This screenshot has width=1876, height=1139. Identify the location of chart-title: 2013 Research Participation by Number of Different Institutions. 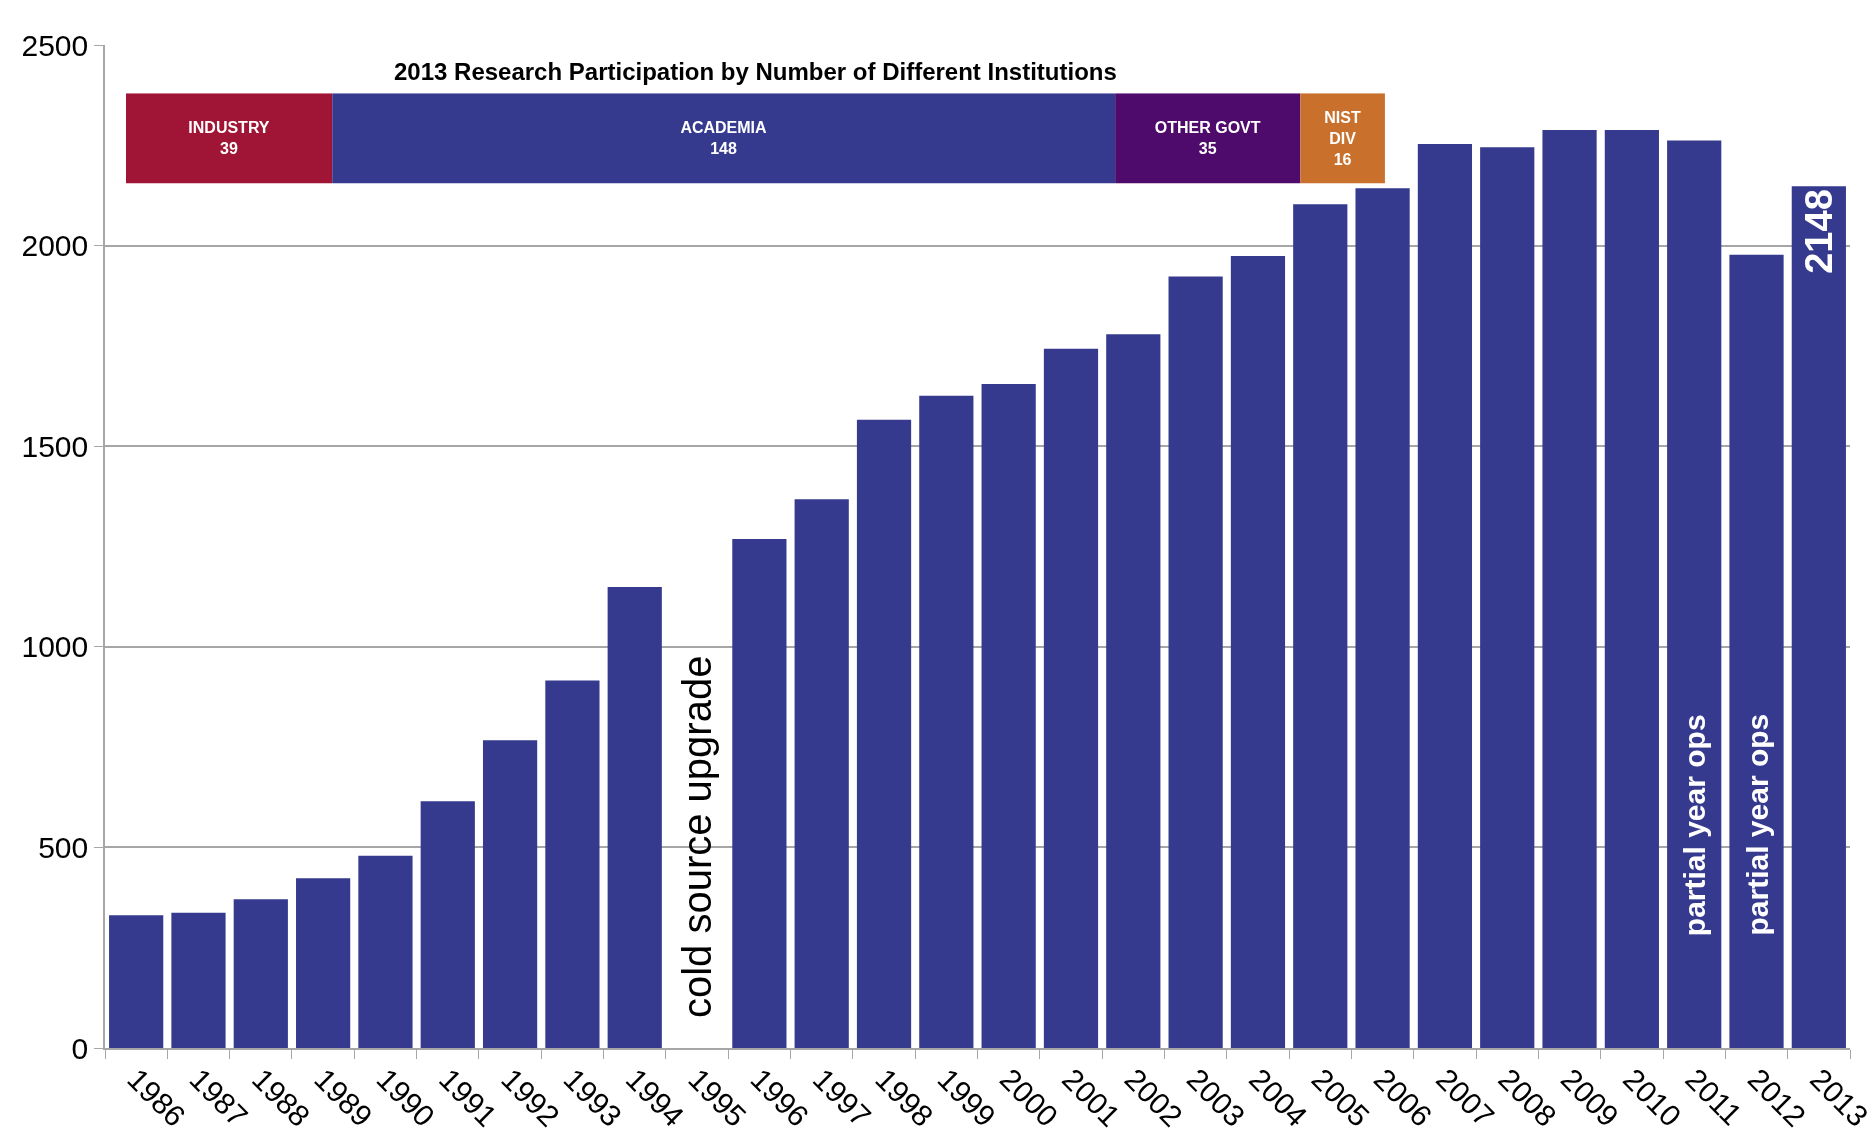
(755, 71).